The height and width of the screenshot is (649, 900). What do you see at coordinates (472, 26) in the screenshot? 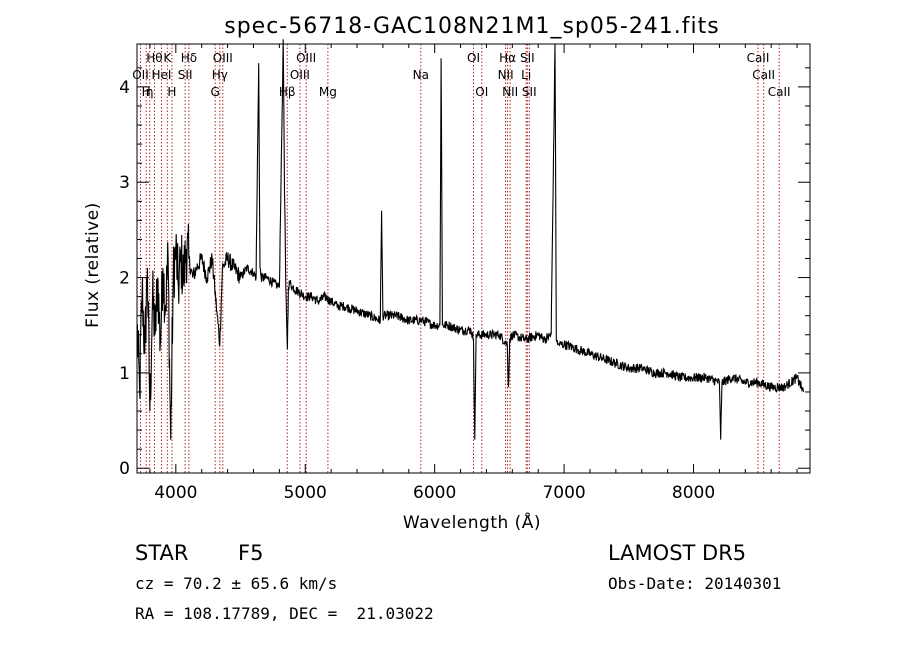
I see `chart-title: spec-56718-GAC108N21M1_sp05-241.fits` at bounding box center [472, 26].